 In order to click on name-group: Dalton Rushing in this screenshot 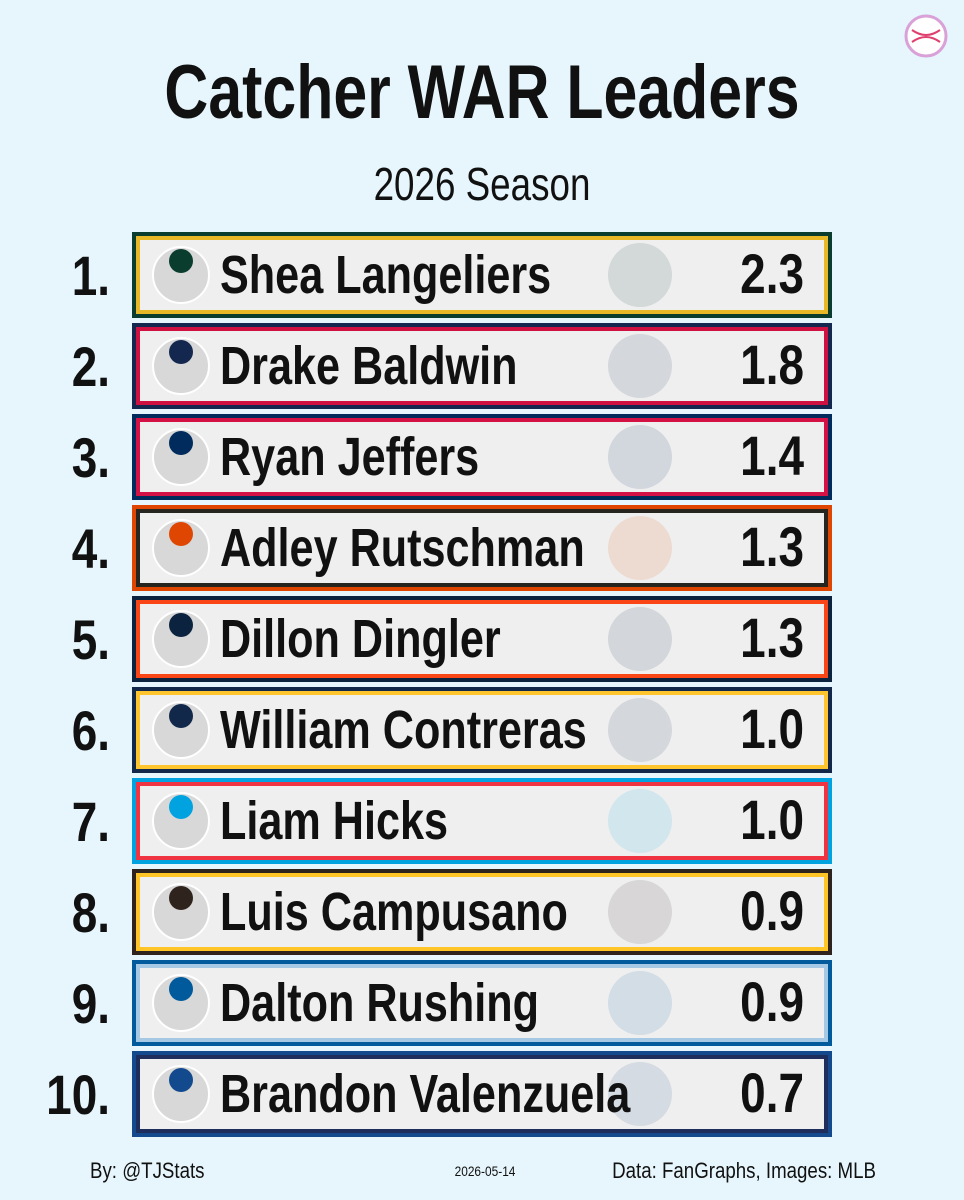, I will do `click(379, 1004)`.